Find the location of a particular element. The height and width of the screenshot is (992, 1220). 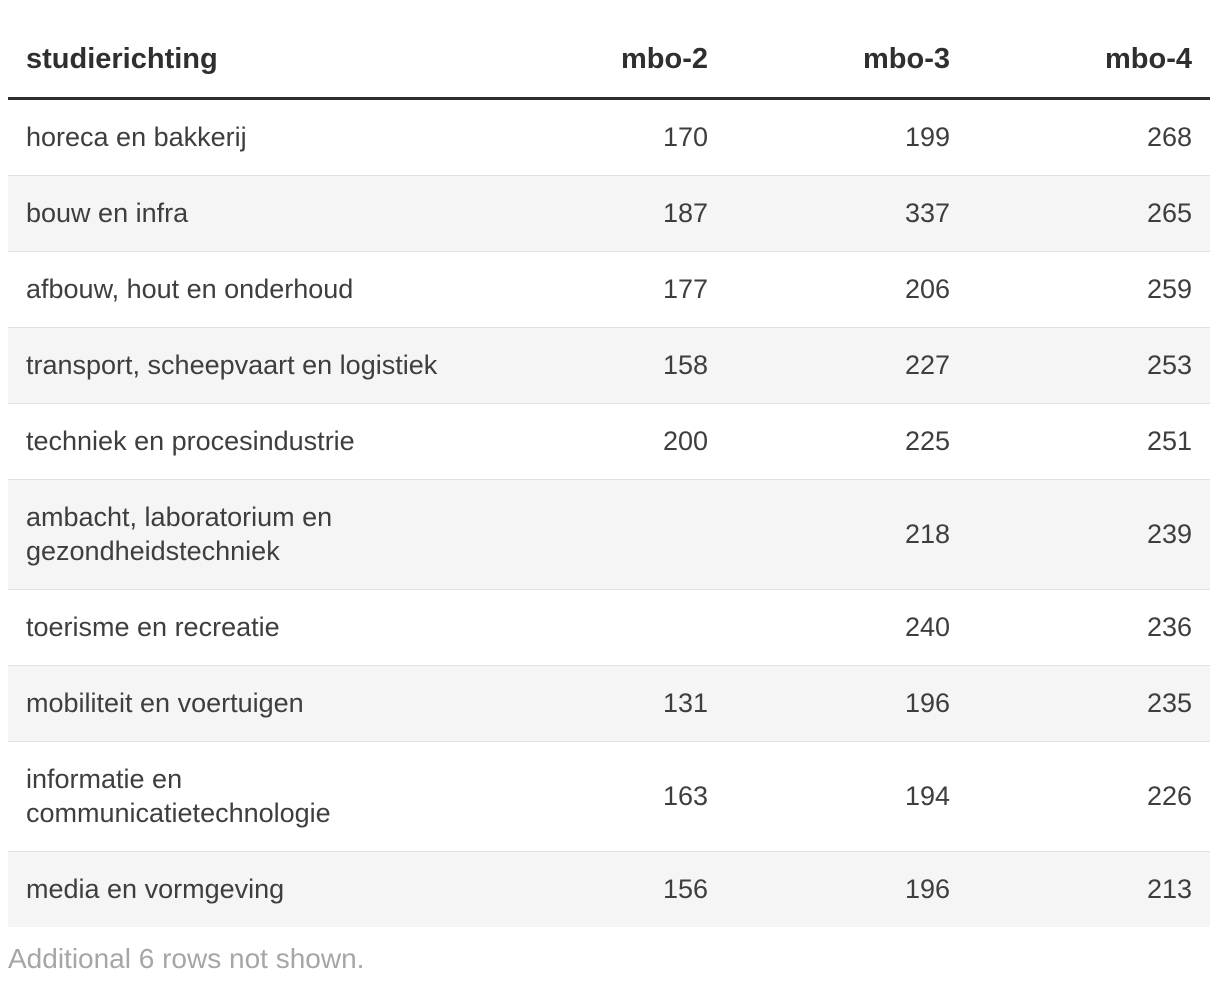

table-cell: 259 is located at coordinates (1089, 289).